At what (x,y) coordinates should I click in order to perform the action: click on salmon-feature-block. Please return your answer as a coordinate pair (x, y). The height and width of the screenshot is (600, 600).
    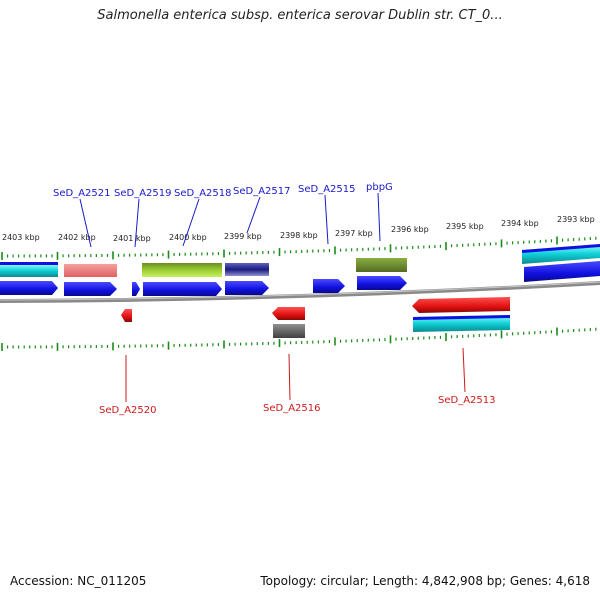
    Looking at the image, I should click on (90, 270).